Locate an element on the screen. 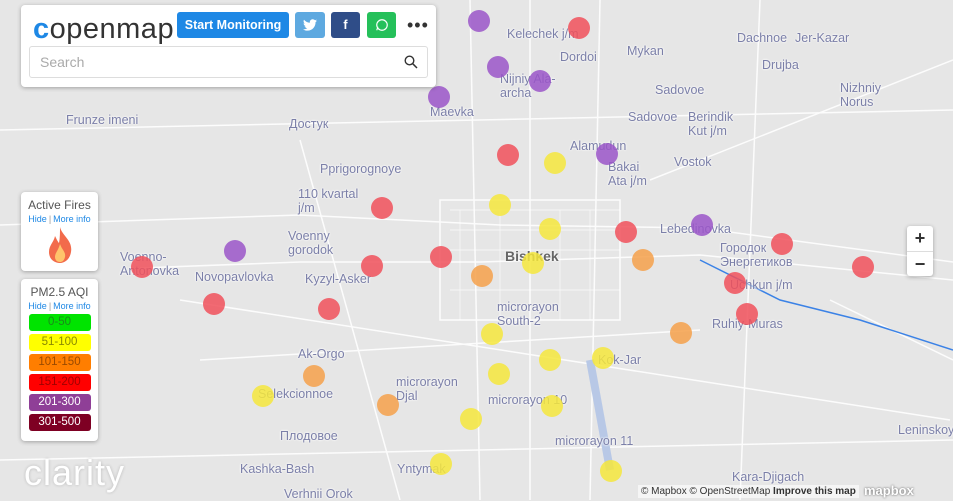  search-input is located at coordinates (228, 62).